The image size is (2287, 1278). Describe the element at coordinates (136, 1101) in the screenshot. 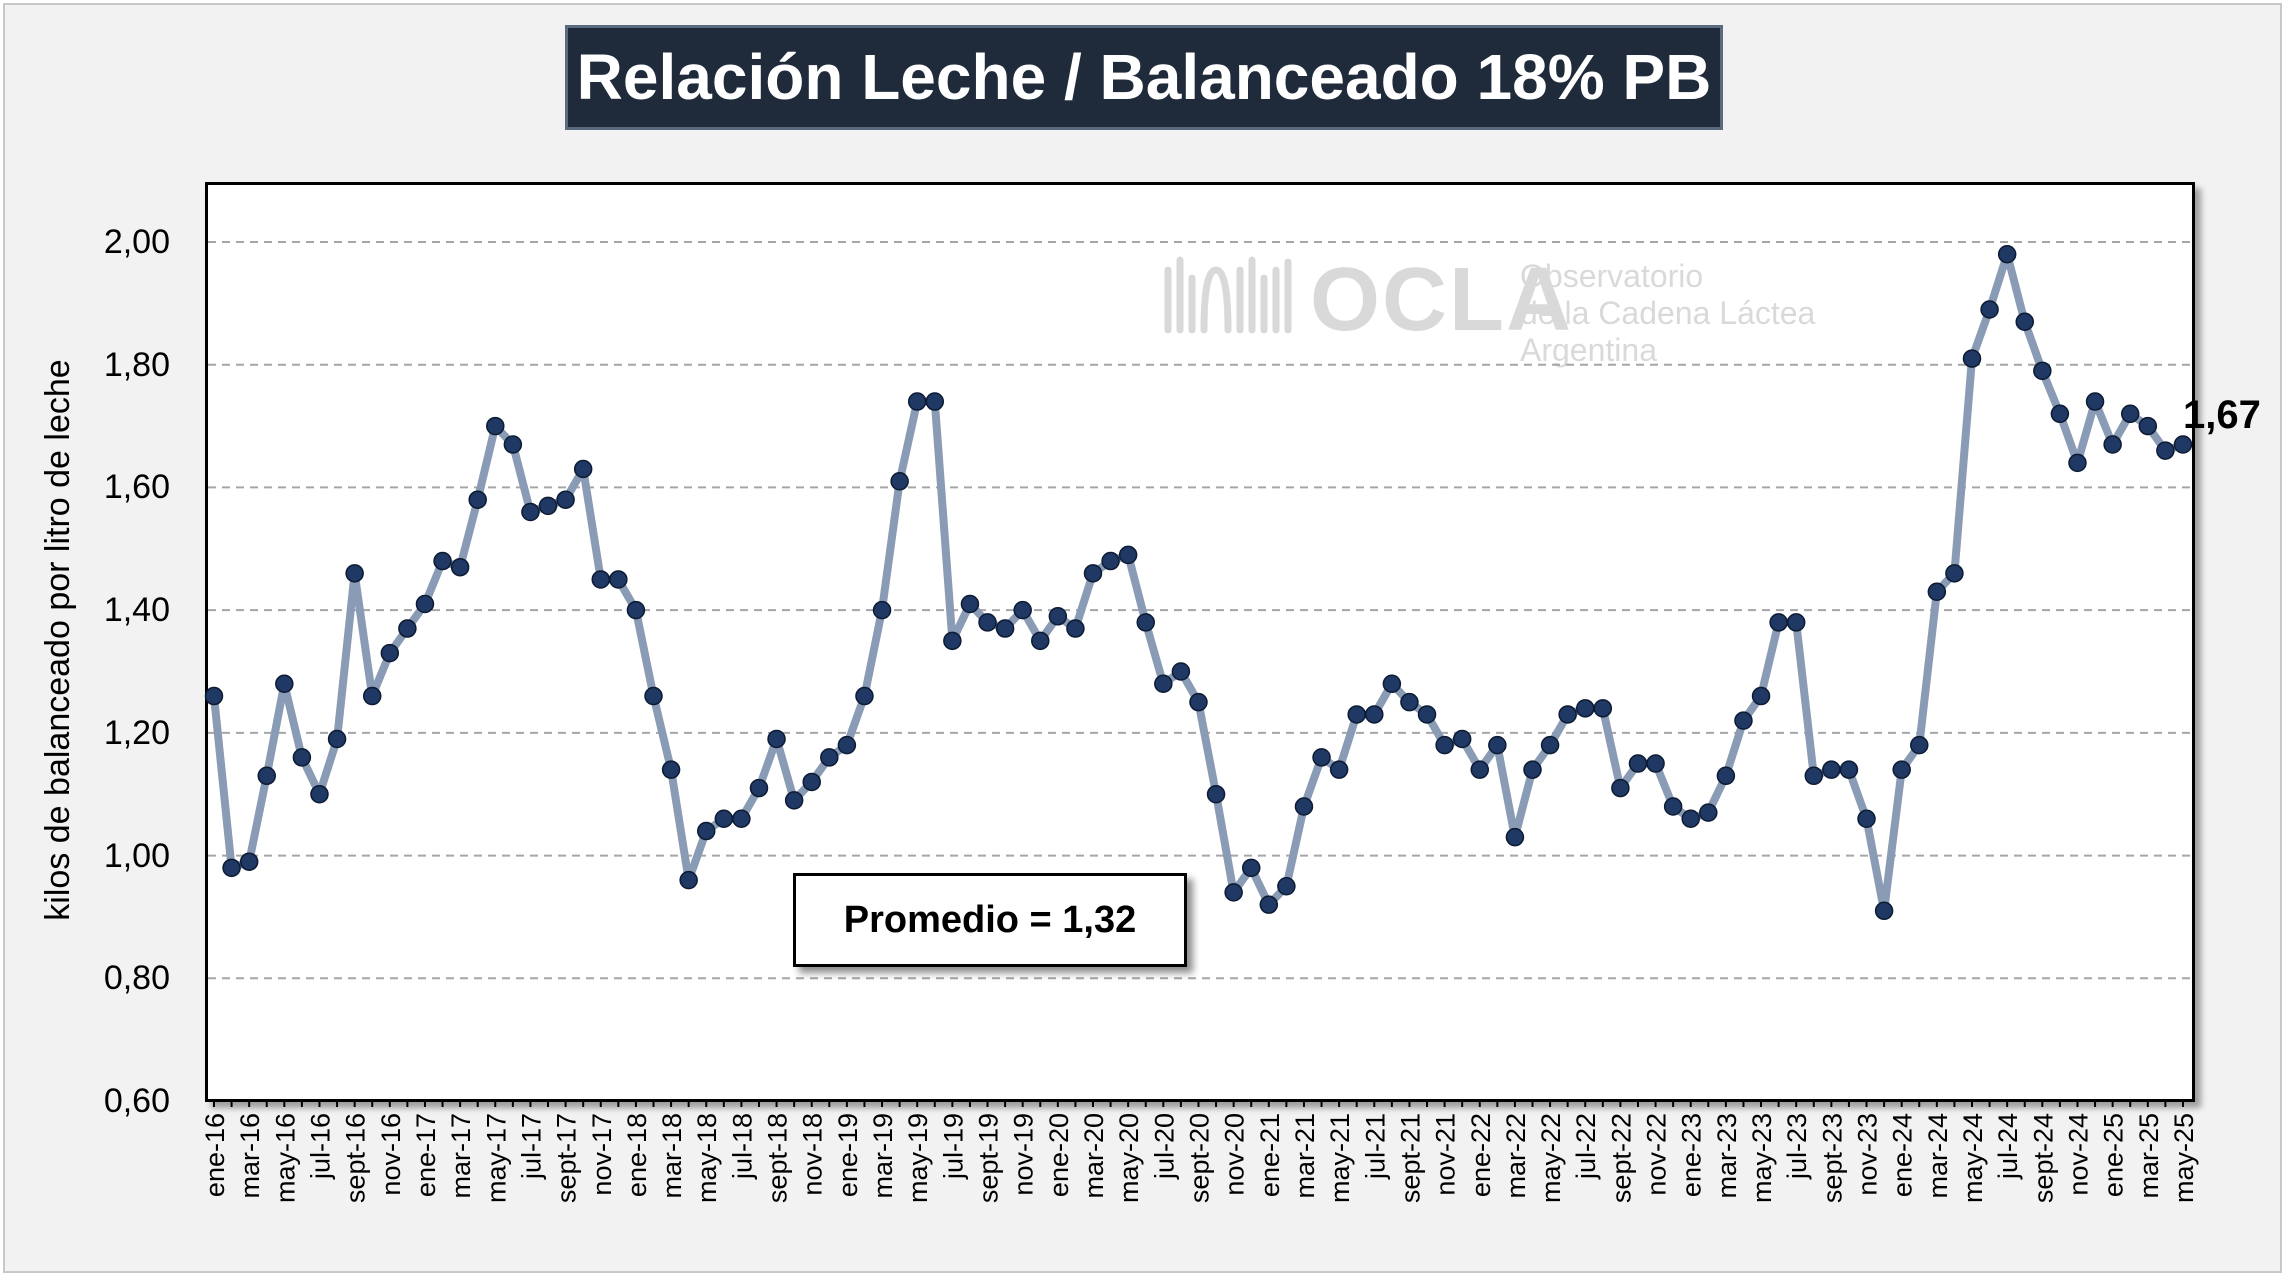

I see `y-tick-label: 0,60` at that location.